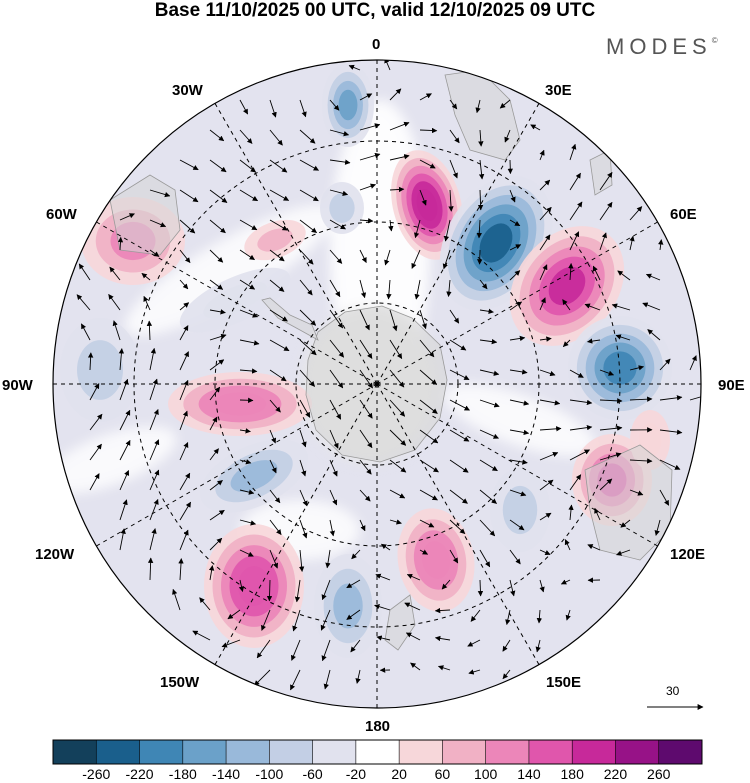 Image resolution: width=750 pixels, height=783 pixels. Describe the element at coordinates (659, 46) in the screenshot. I see `brand-name: MODES` at that location.